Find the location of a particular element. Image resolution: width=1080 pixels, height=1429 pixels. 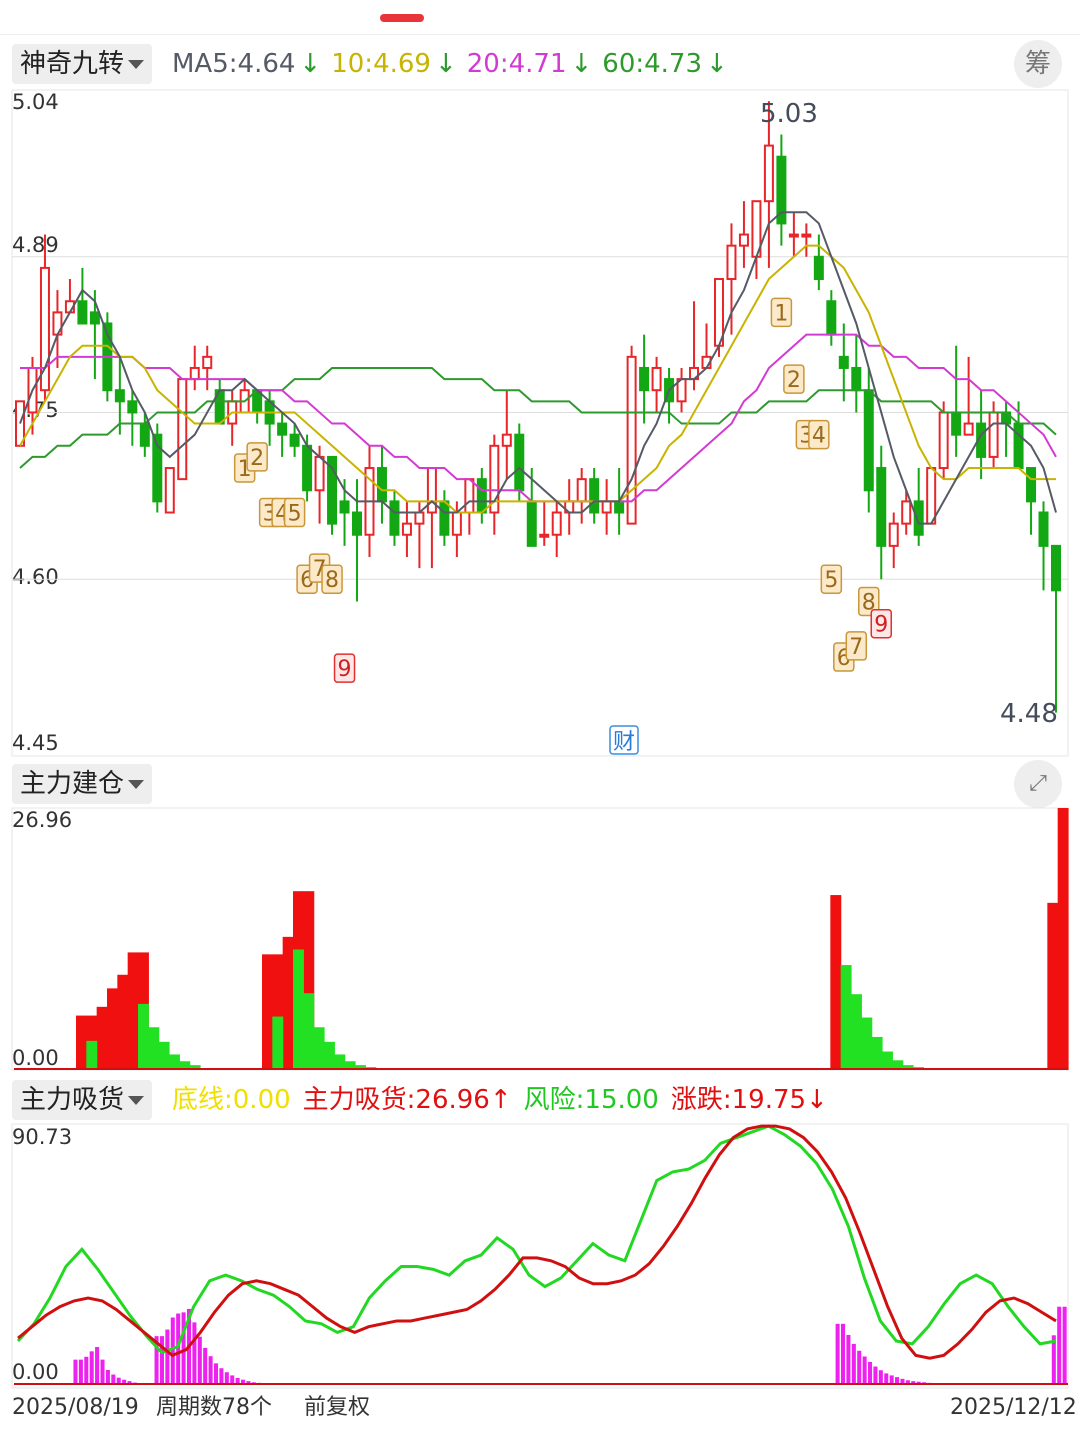

absorb-indicator-selector: 主力吸货 is located at coordinates (82, 1100).